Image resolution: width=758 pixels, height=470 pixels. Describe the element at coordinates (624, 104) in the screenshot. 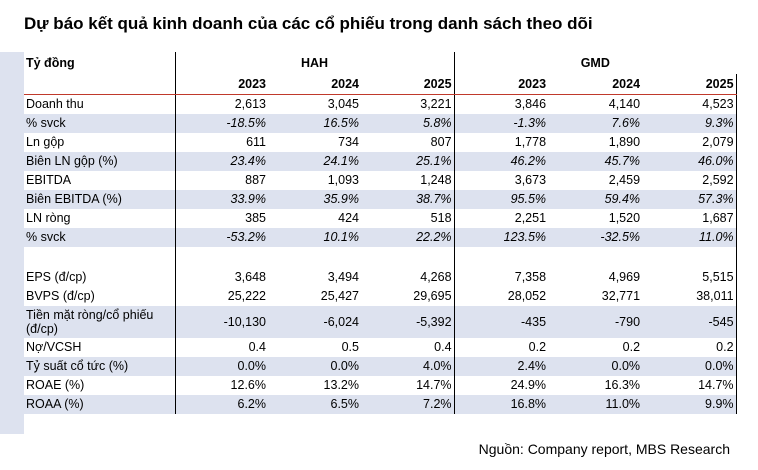

I see `table-cell: 4,140` at that location.